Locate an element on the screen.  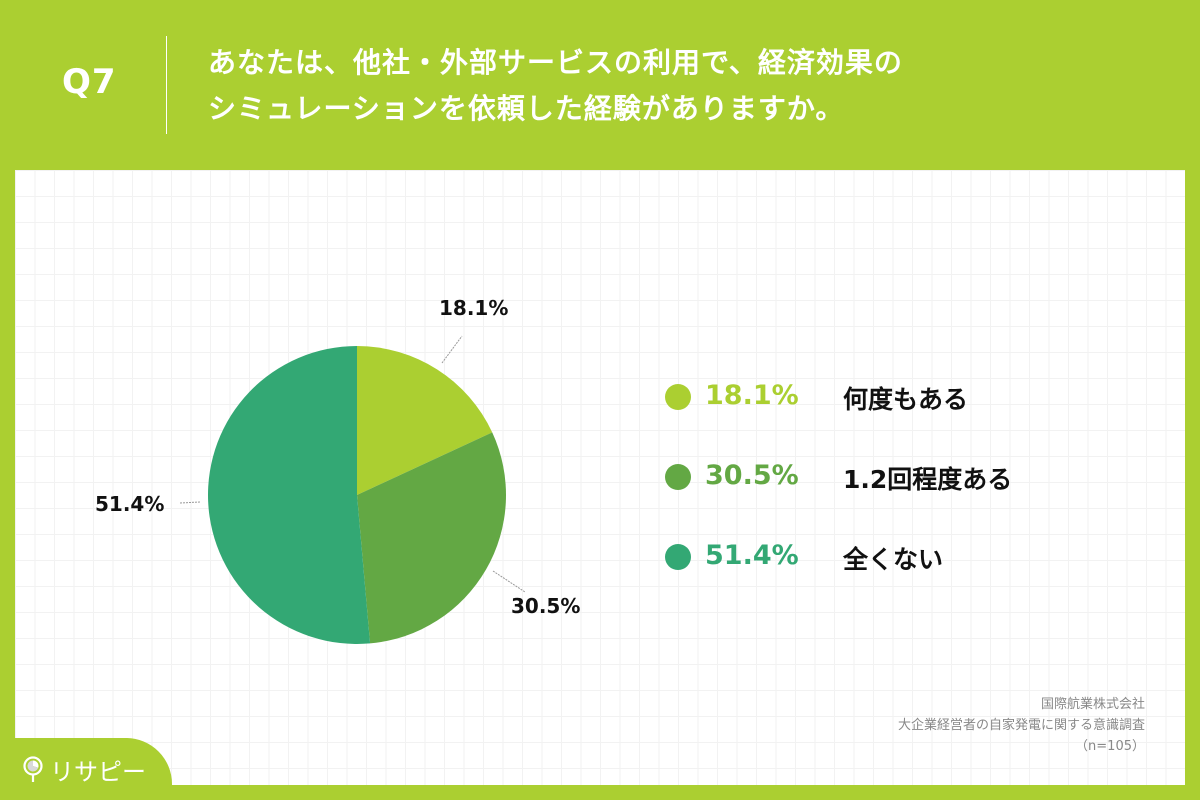
logo-text: リサピー is located at coordinates (98, 772).